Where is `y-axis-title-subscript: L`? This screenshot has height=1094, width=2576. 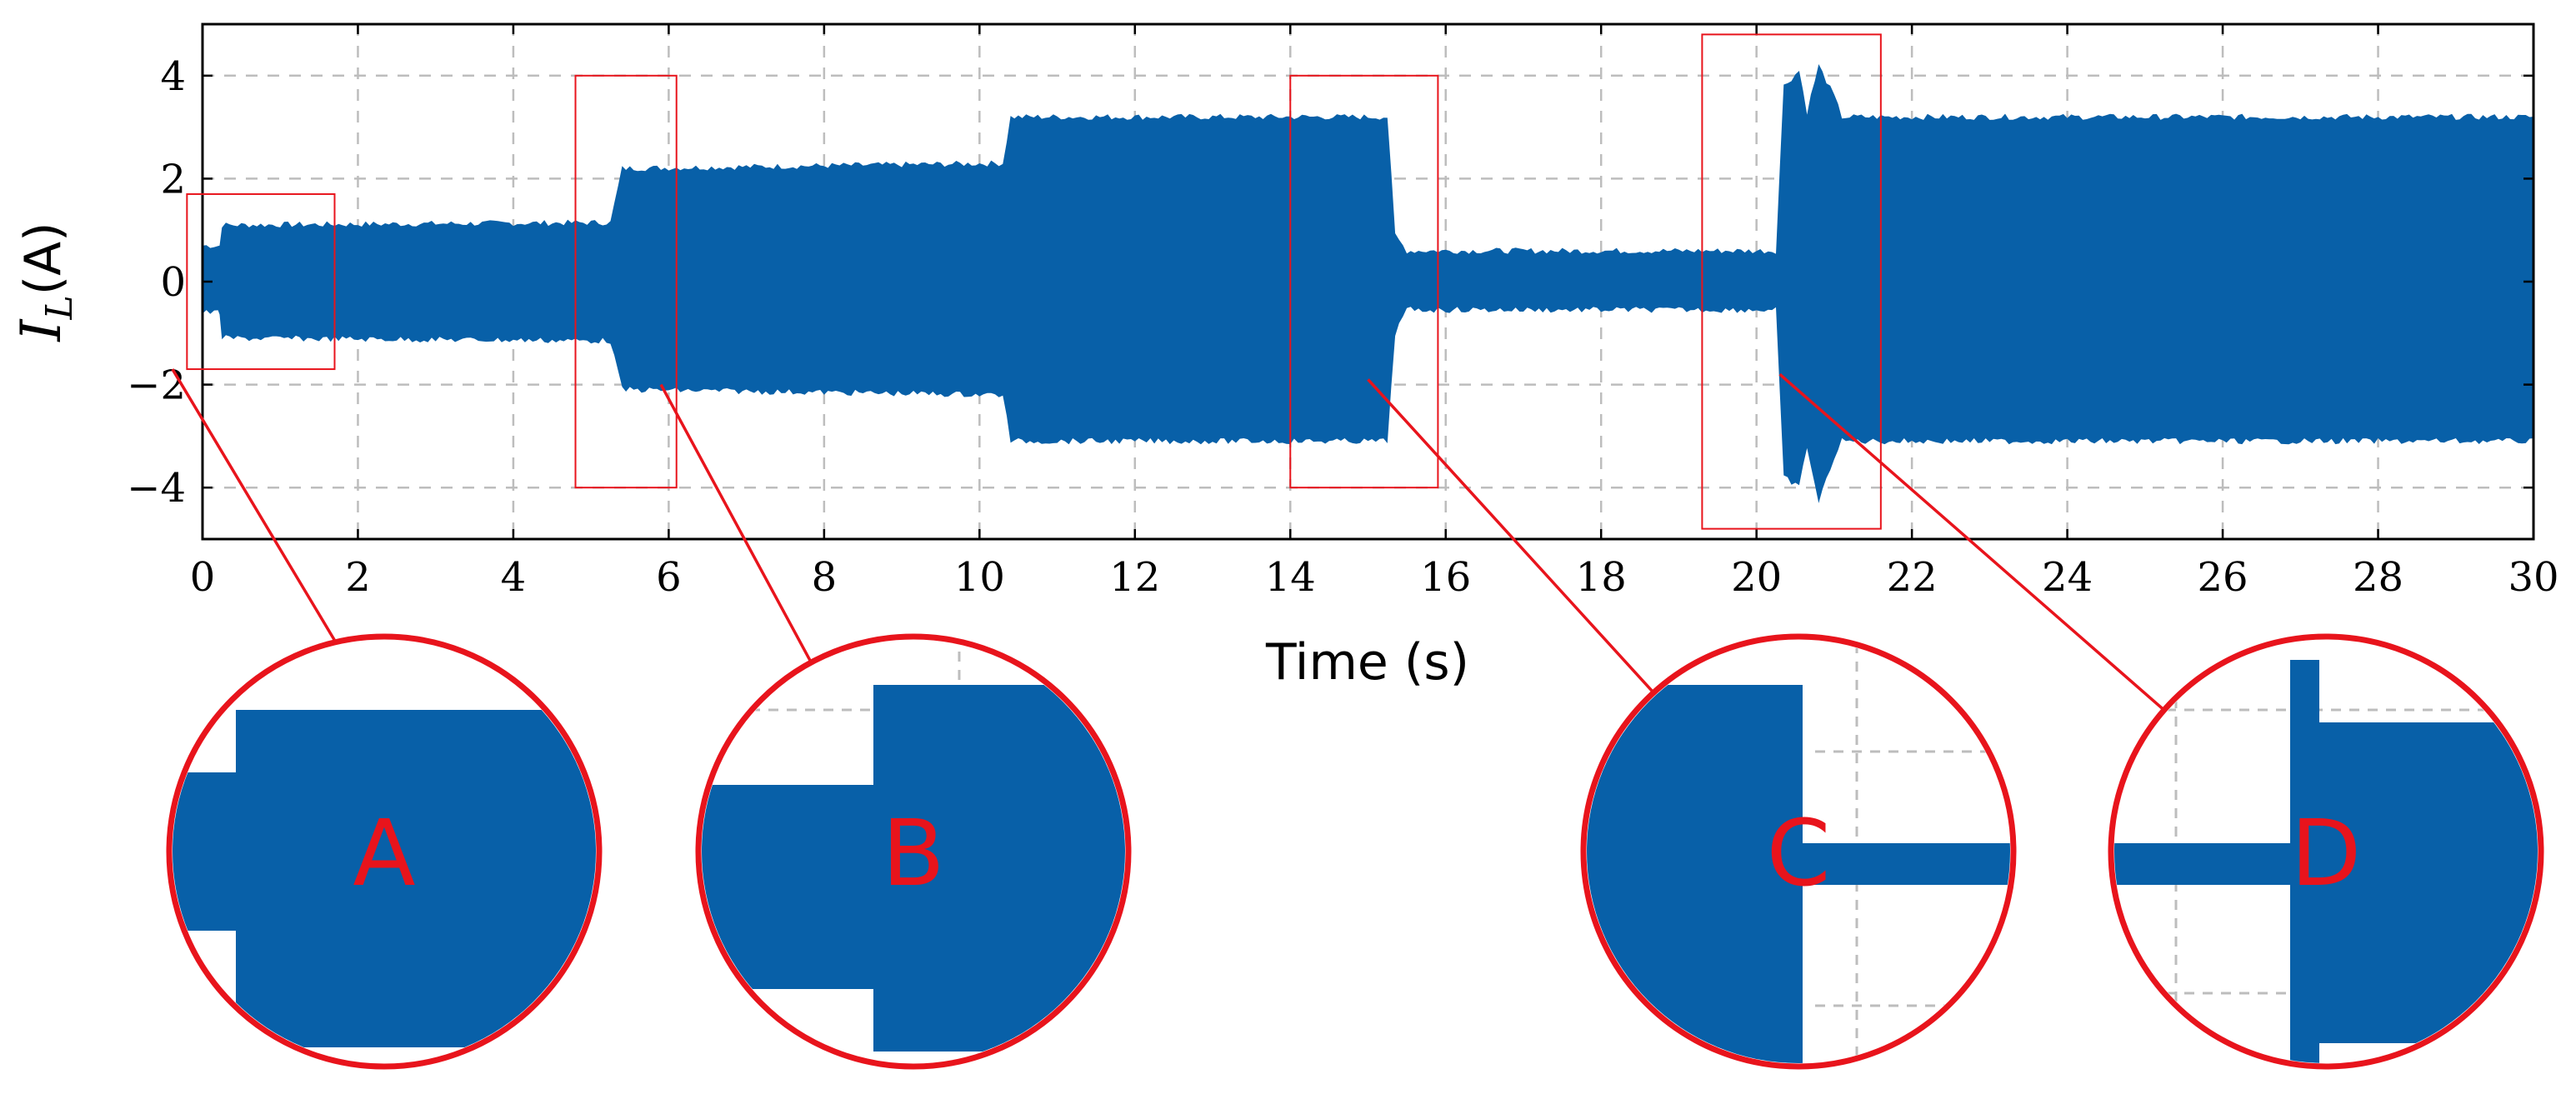 y-axis-title-subscript: L is located at coordinates (60, 307).